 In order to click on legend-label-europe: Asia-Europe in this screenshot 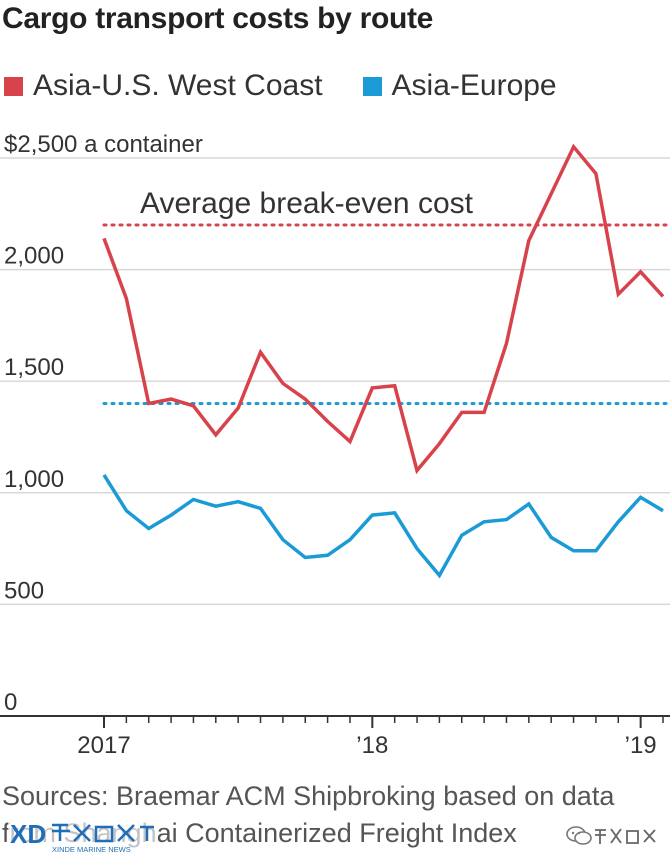, I will do `click(474, 85)`.